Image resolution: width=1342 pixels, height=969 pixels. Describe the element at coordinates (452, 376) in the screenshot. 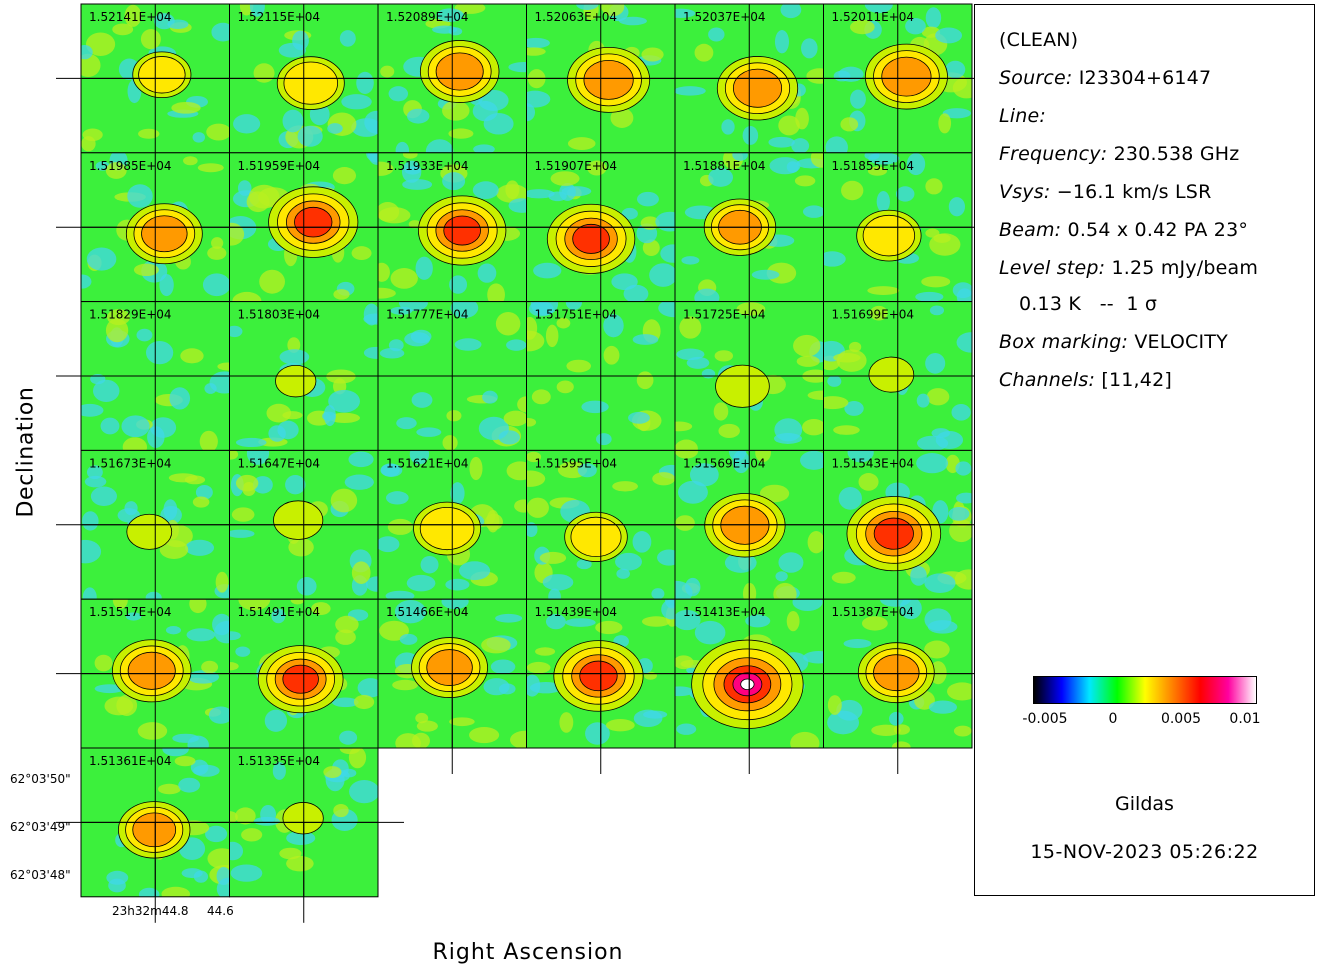

I see `channel-panel: 1.51777E+04` at that location.